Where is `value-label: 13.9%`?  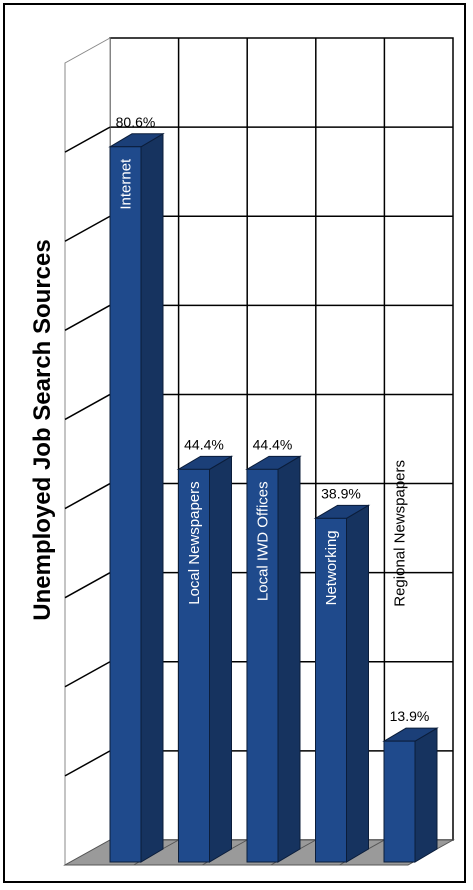 value-label: 13.9% is located at coordinates (410, 716).